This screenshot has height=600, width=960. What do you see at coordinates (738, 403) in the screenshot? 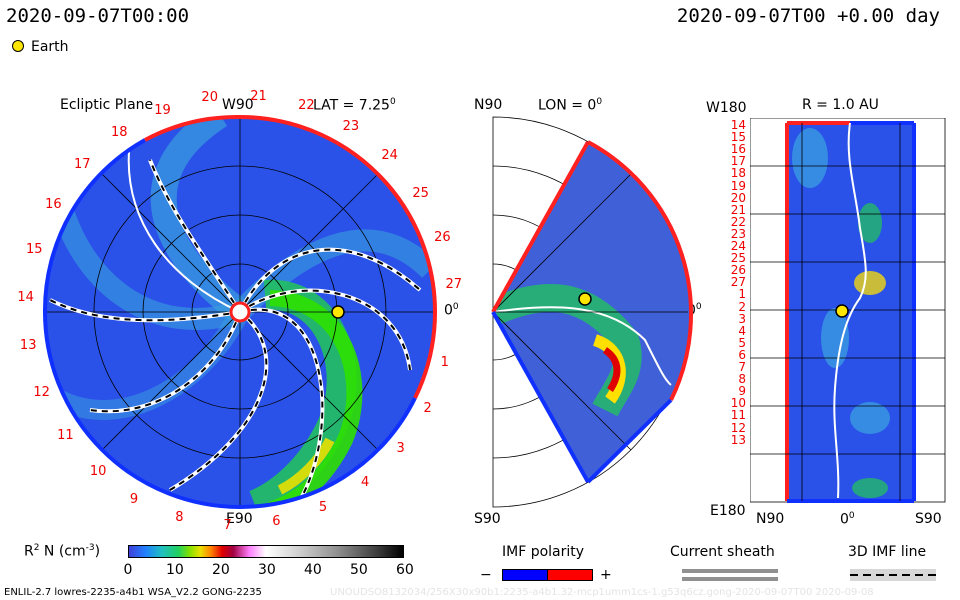
I see `radial-row-label: 10` at bounding box center [738, 403].